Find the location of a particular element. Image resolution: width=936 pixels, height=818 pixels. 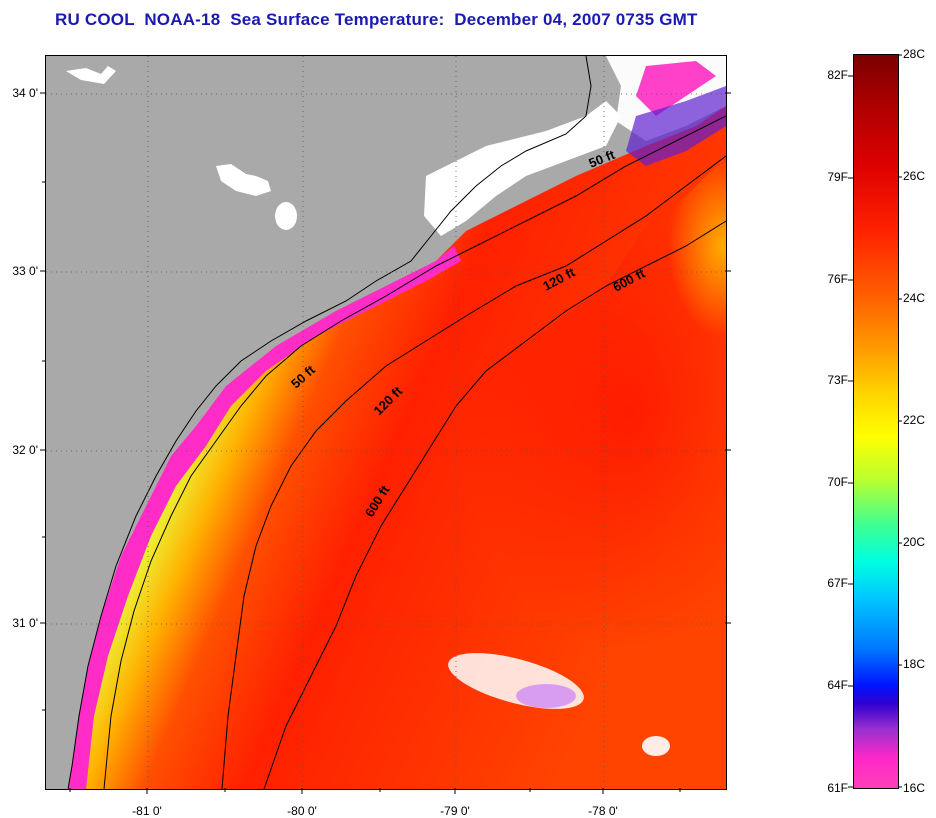

lat-label: 33 0' is located at coordinates (25, 271).